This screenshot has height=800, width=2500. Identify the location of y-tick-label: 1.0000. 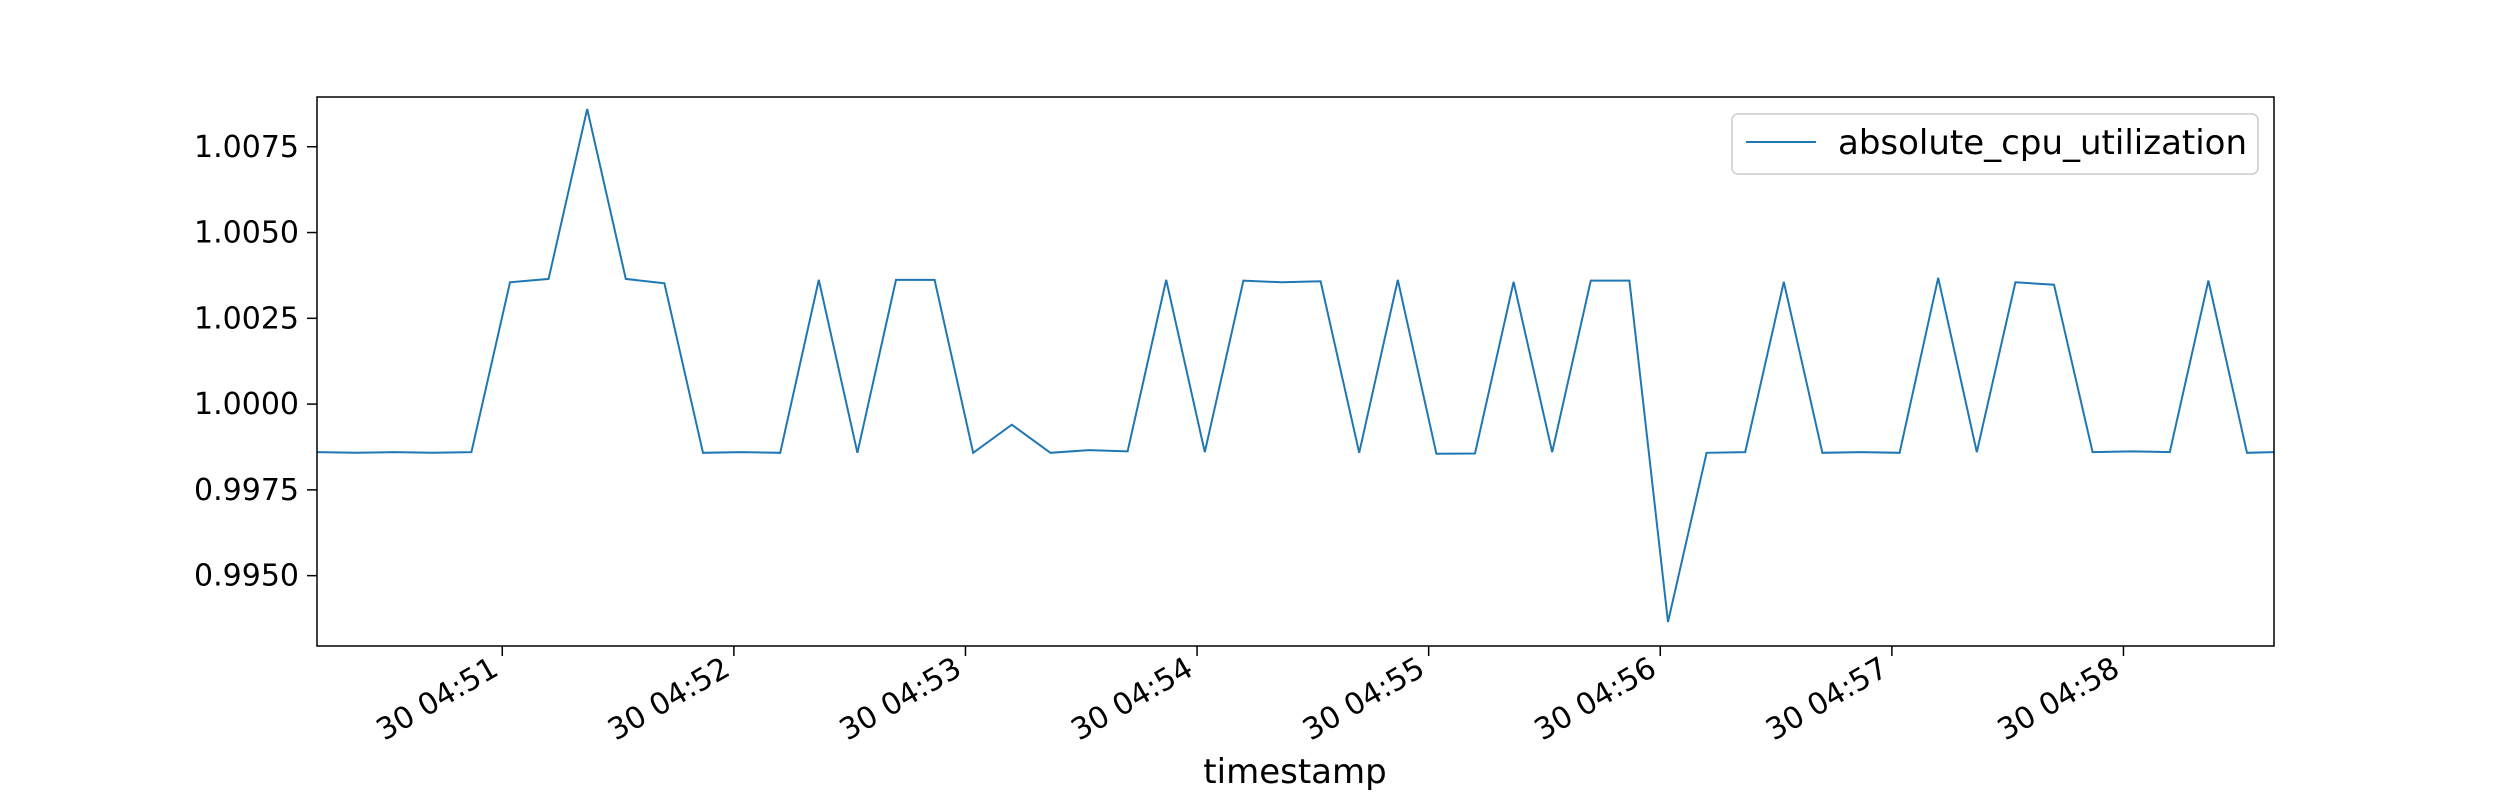
(246, 404).